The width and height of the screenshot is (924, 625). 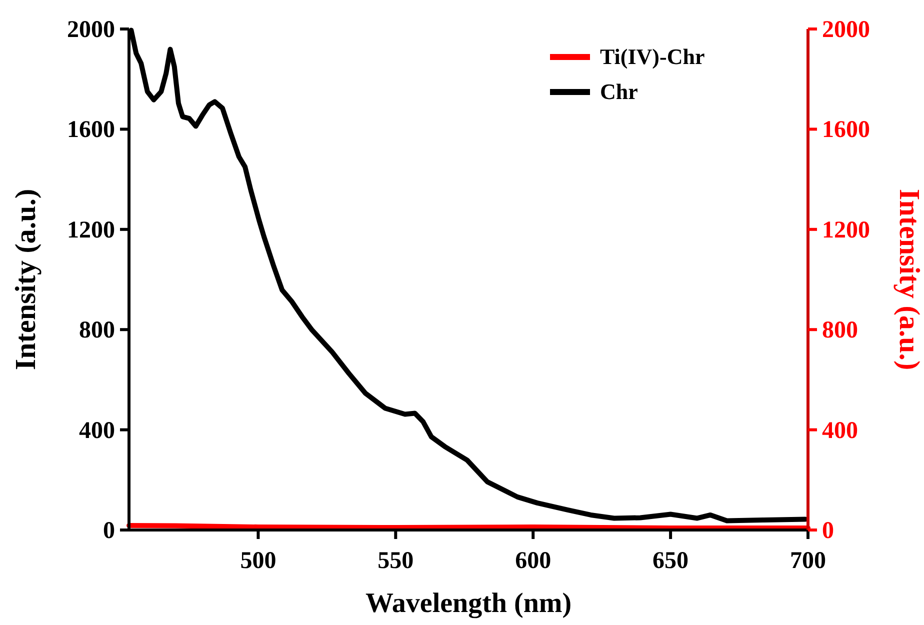 I want to click on y2-tick-label: 2000, so click(x=846, y=30).